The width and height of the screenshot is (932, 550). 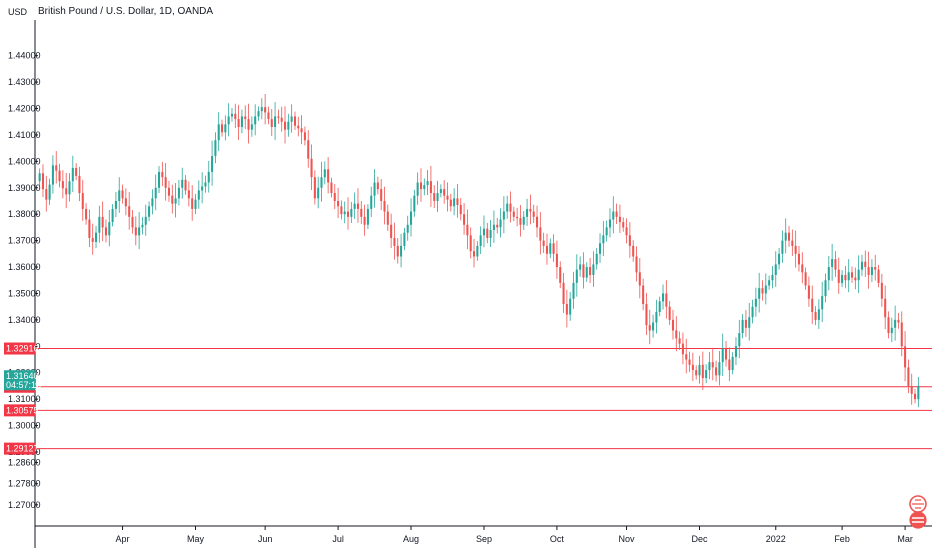 I want to click on symbol-title: British Pound / U.S. Dollar, 1D, OANDA, so click(x=125, y=11).